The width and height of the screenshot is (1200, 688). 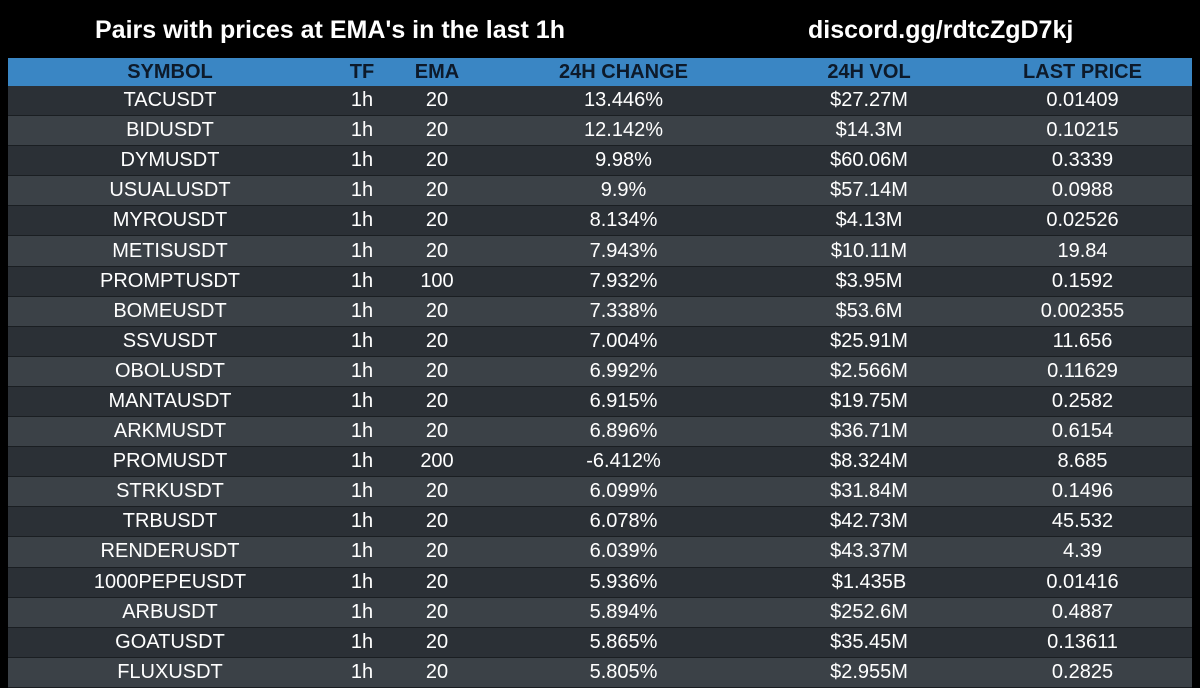 I want to click on column-header-ema: EMA, so click(x=437, y=72).